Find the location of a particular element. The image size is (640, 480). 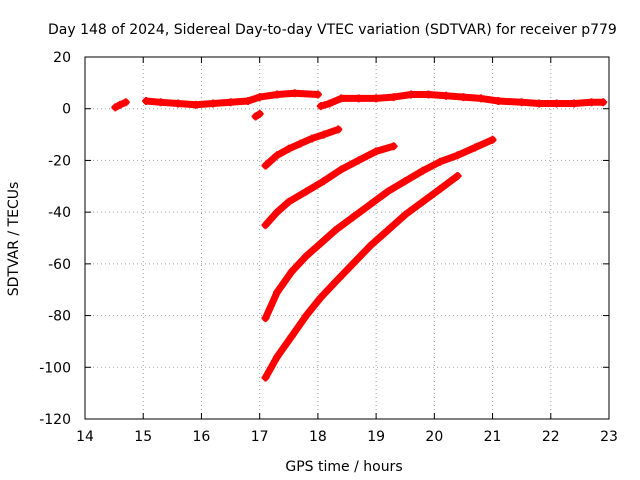

series-seg-e is located at coordinates (302, 147).